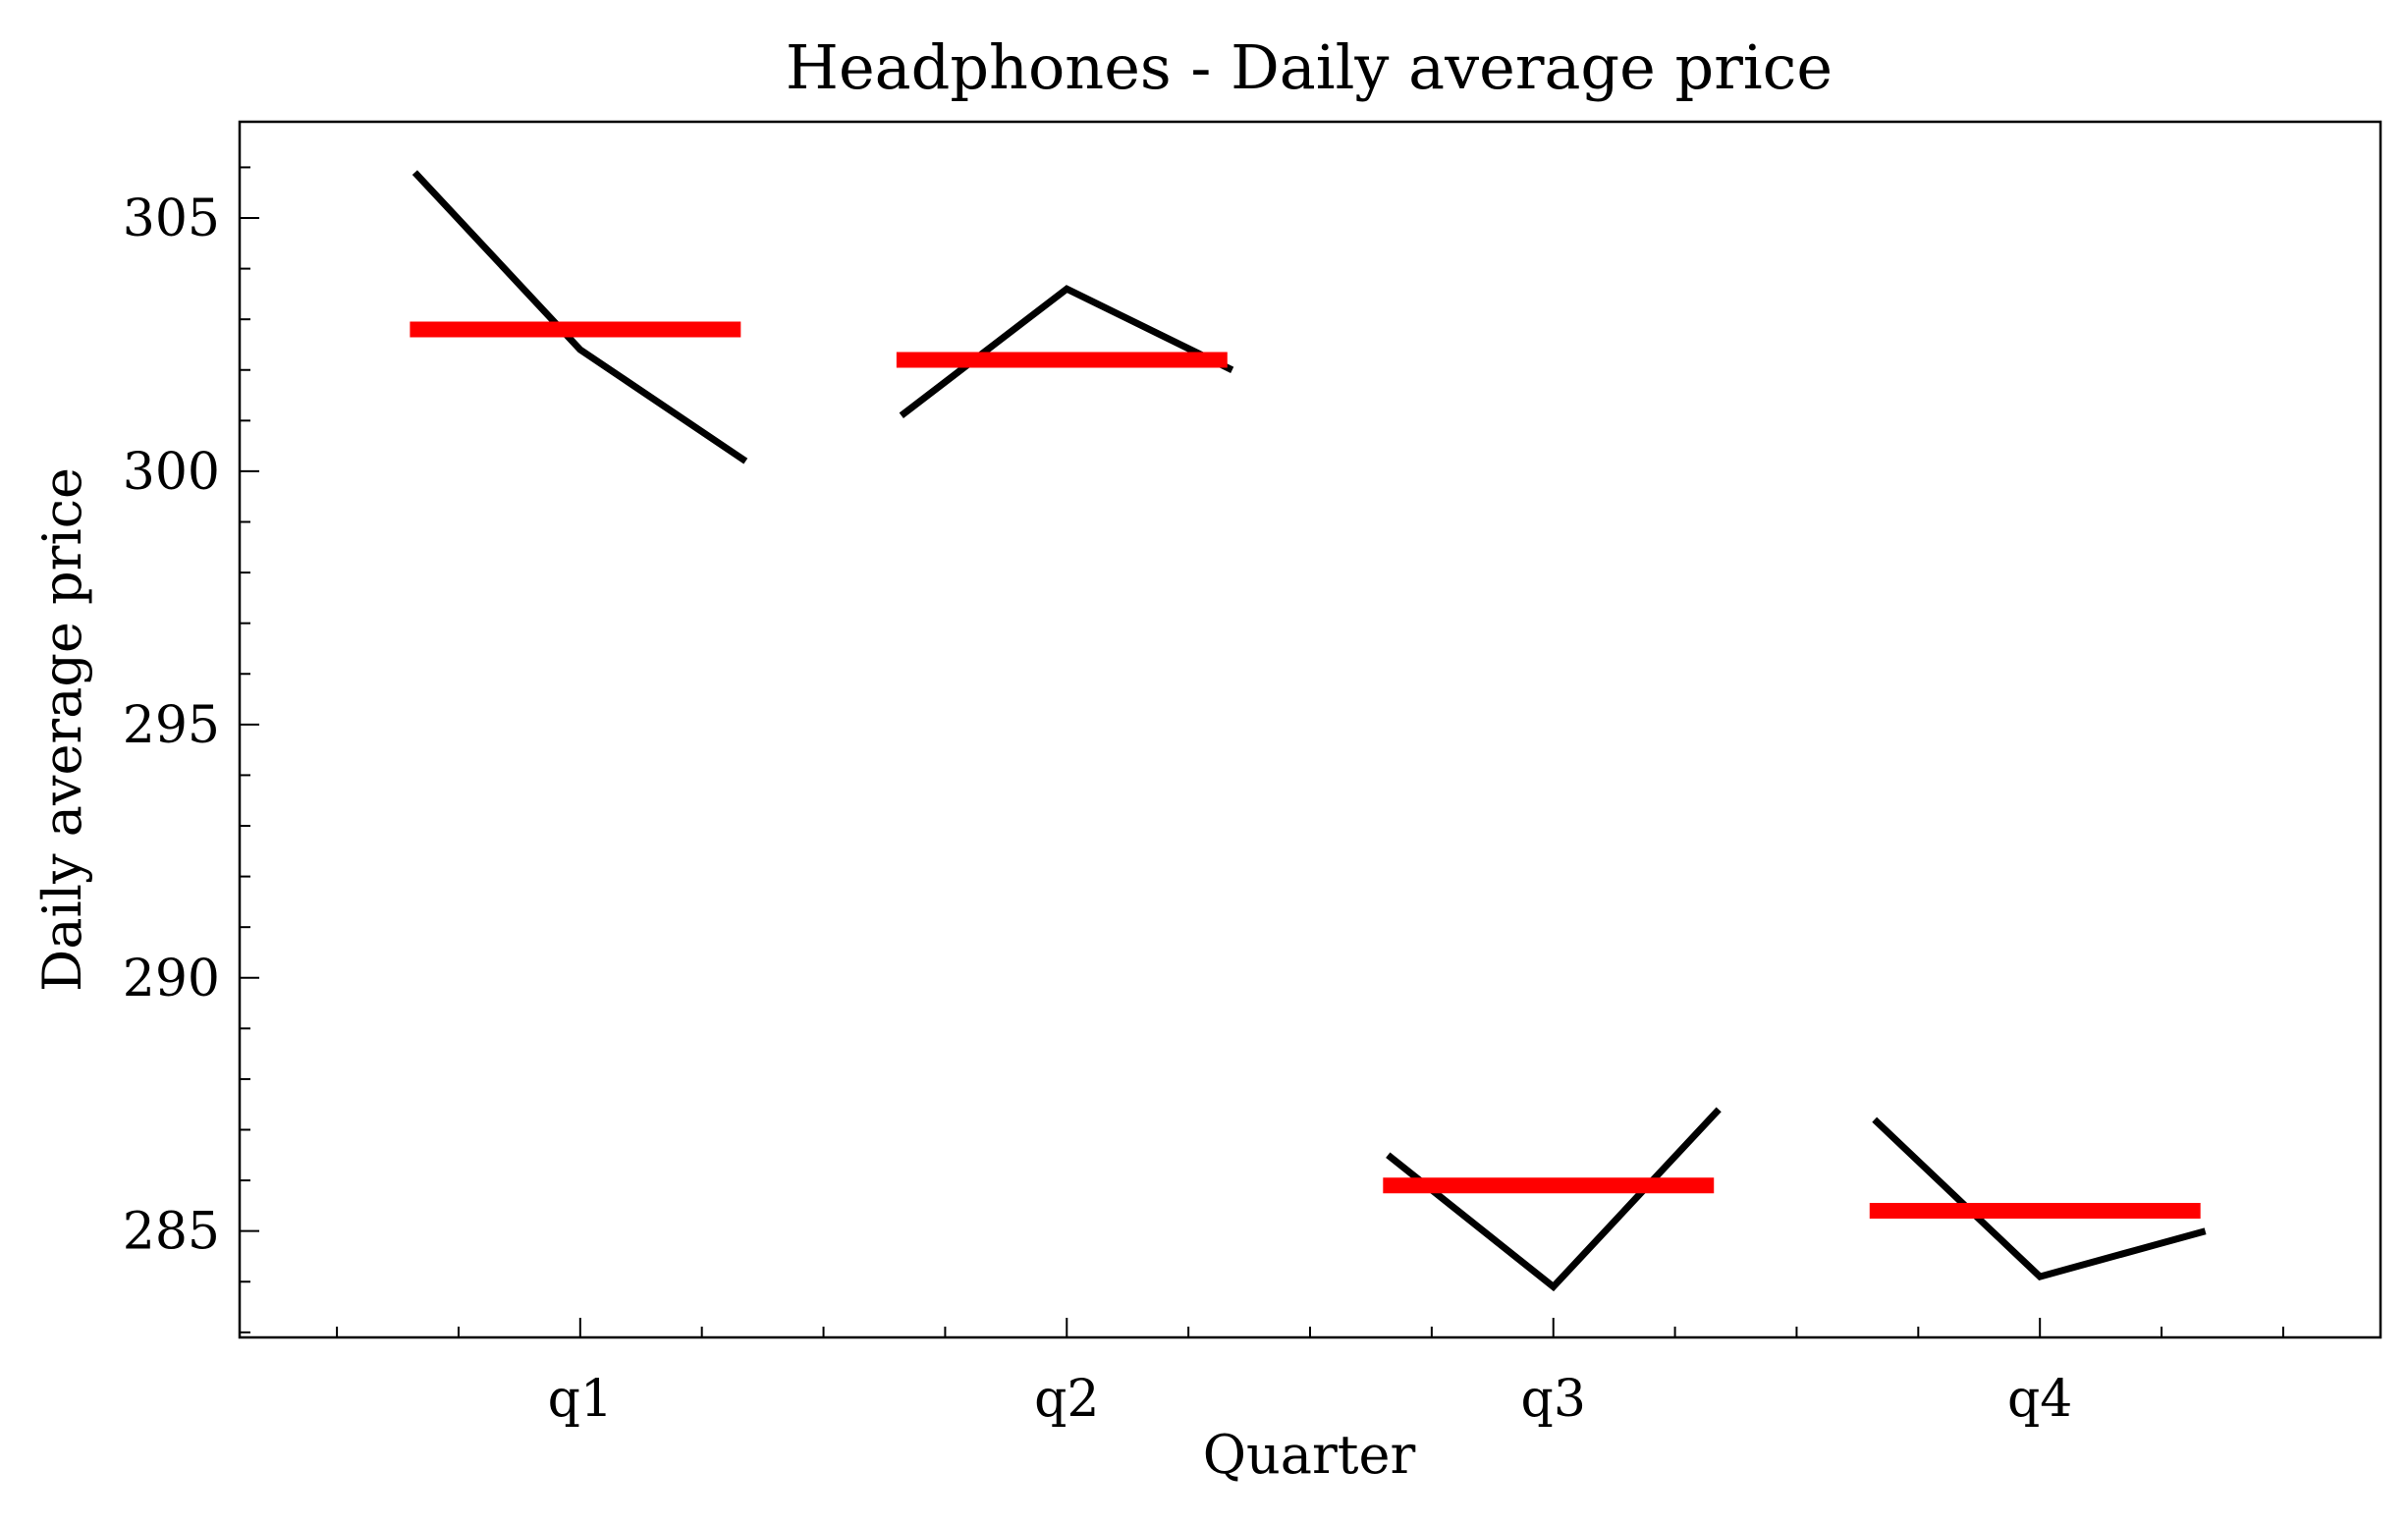 This screenshot has width=2408, height=1524. What do you see at coordinates (1066, 351) in the screenshot?
I see `price-line-q2` at bounding box center [1066, 351].